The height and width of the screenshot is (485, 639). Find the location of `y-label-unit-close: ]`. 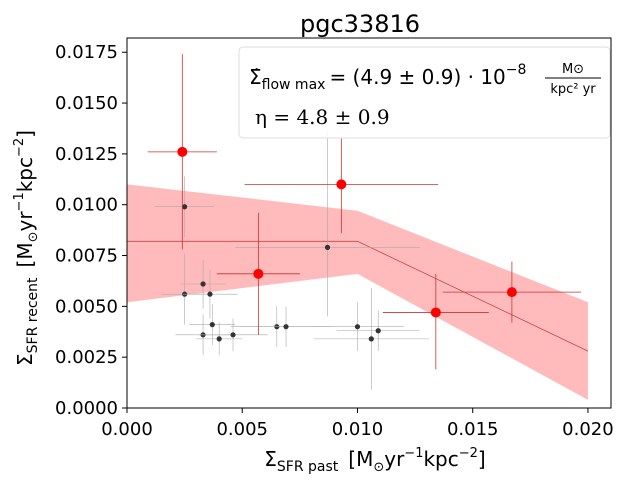

y-label-unit-close: ] is located at coordinates (25, 134).